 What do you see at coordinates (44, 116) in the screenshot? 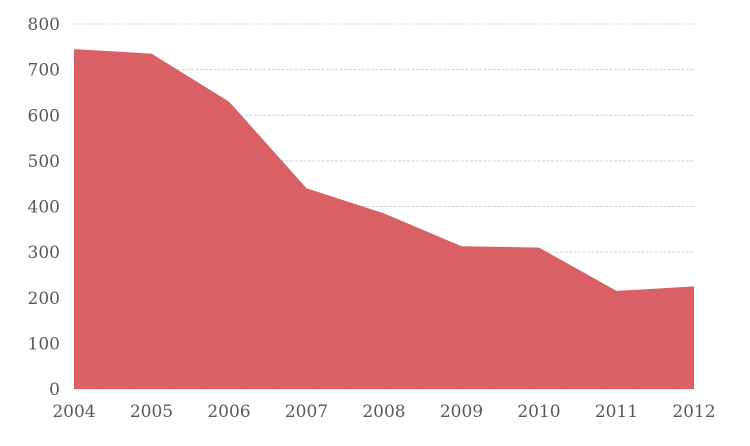
I see `y-tick-label-600: 600` at bounding box center [44, 116].